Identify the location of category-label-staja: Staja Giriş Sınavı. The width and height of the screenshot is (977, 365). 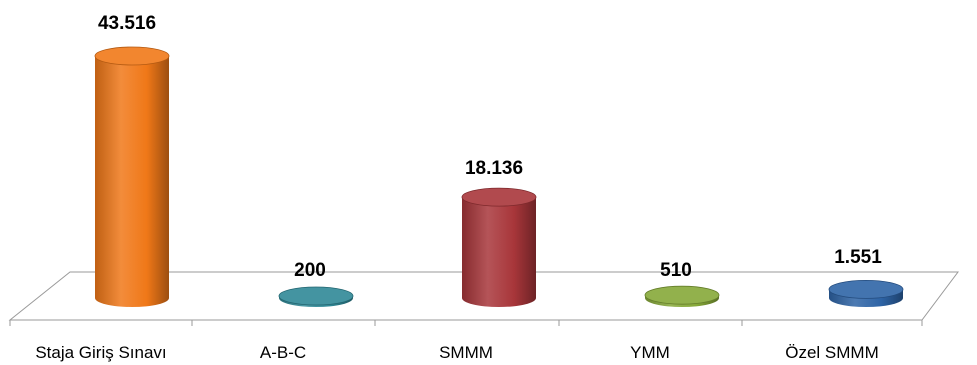
(100, 352).